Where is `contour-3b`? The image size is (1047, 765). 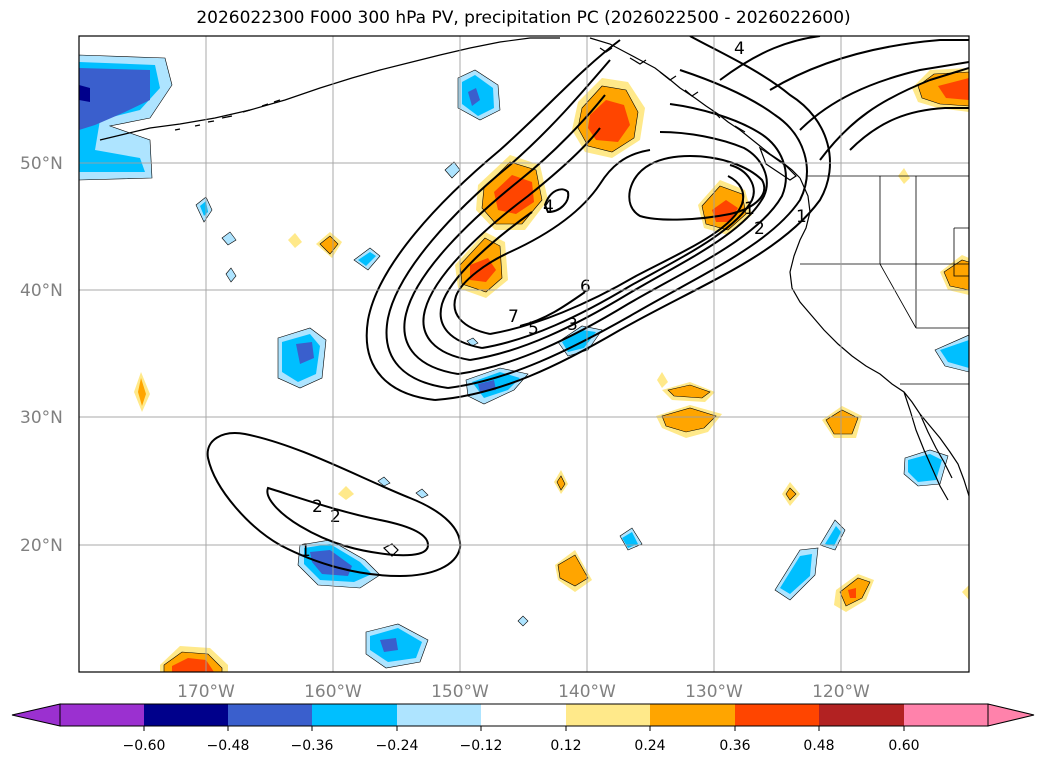 contour-3b is located at coordinates (622, 239).